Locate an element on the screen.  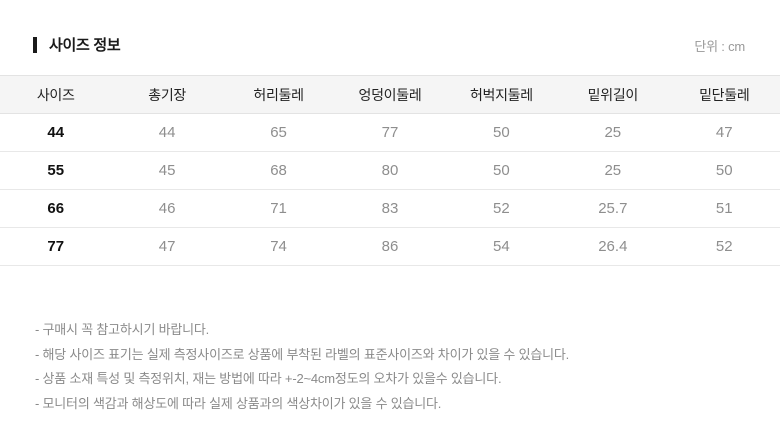
table-row: 77 47 74 86 54 26.4 52 is located at coordinates (390, 246).